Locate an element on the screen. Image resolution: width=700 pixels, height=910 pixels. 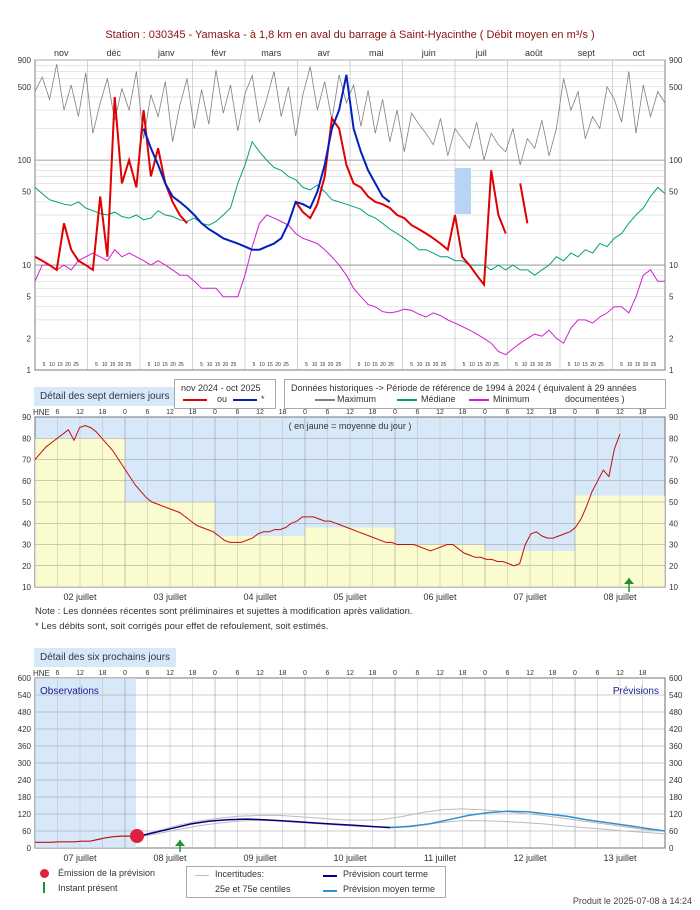
seven-day-y-tick-label: 50 is located at coordinates (673, 502).